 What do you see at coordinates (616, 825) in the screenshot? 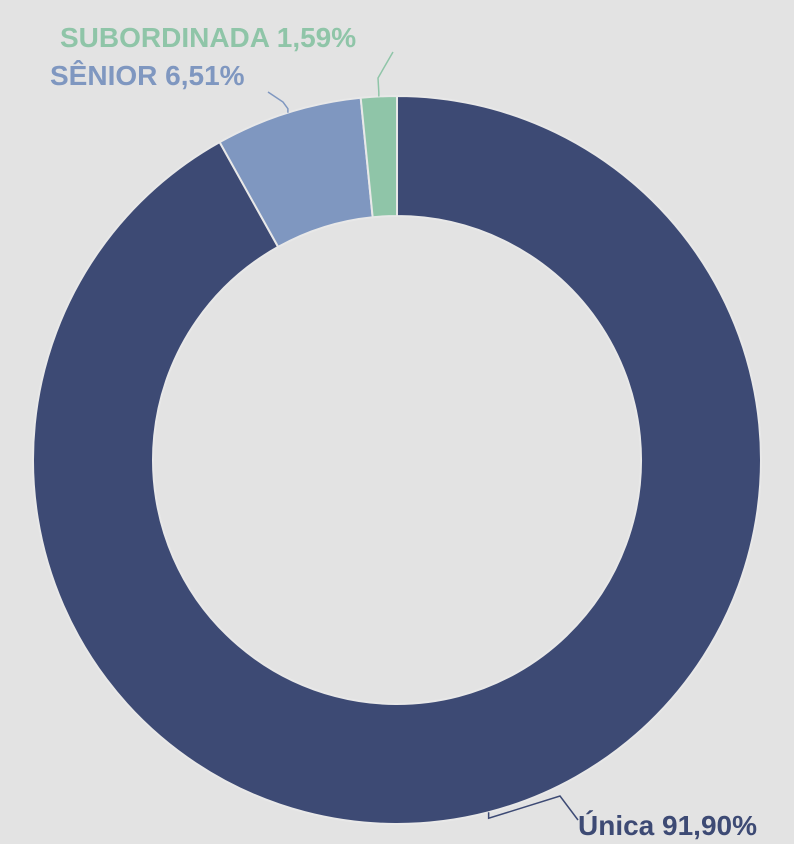
I see `category-label: Única` at bounding box center [616, 825].